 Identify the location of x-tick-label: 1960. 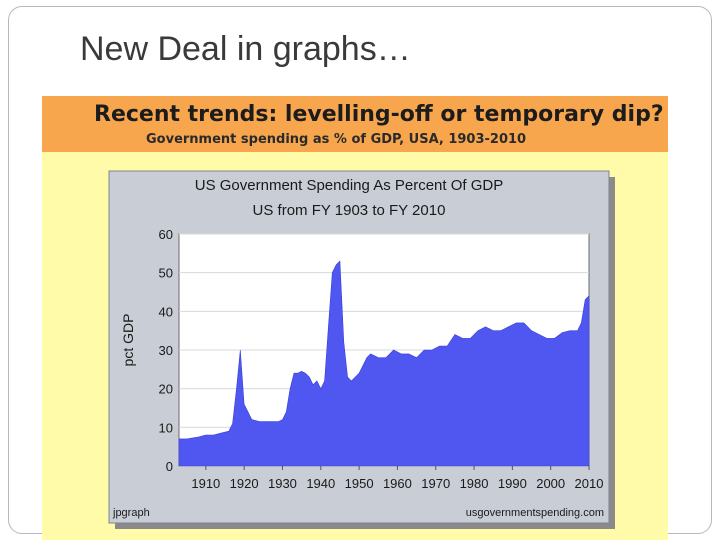
(397, 483).